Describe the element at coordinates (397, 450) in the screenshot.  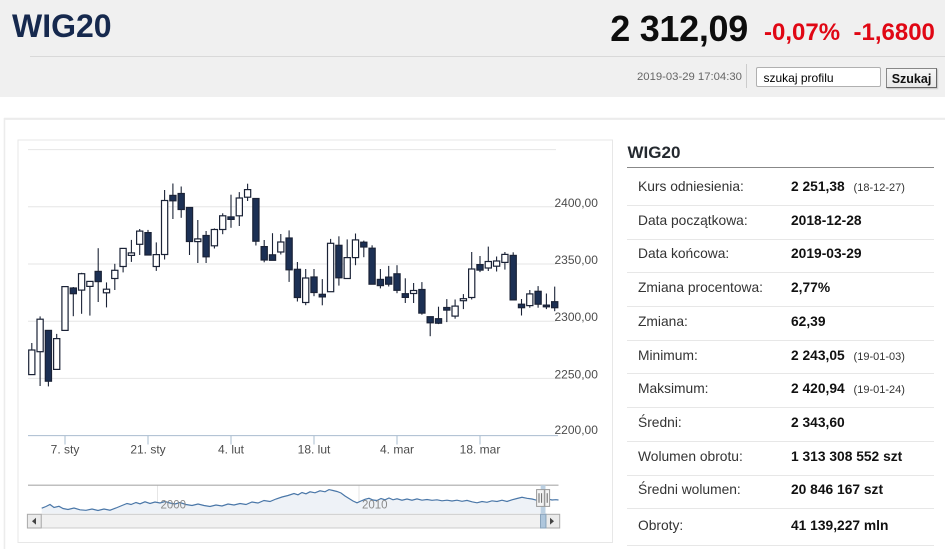
I see `svg-text: 4. mar` at that location.